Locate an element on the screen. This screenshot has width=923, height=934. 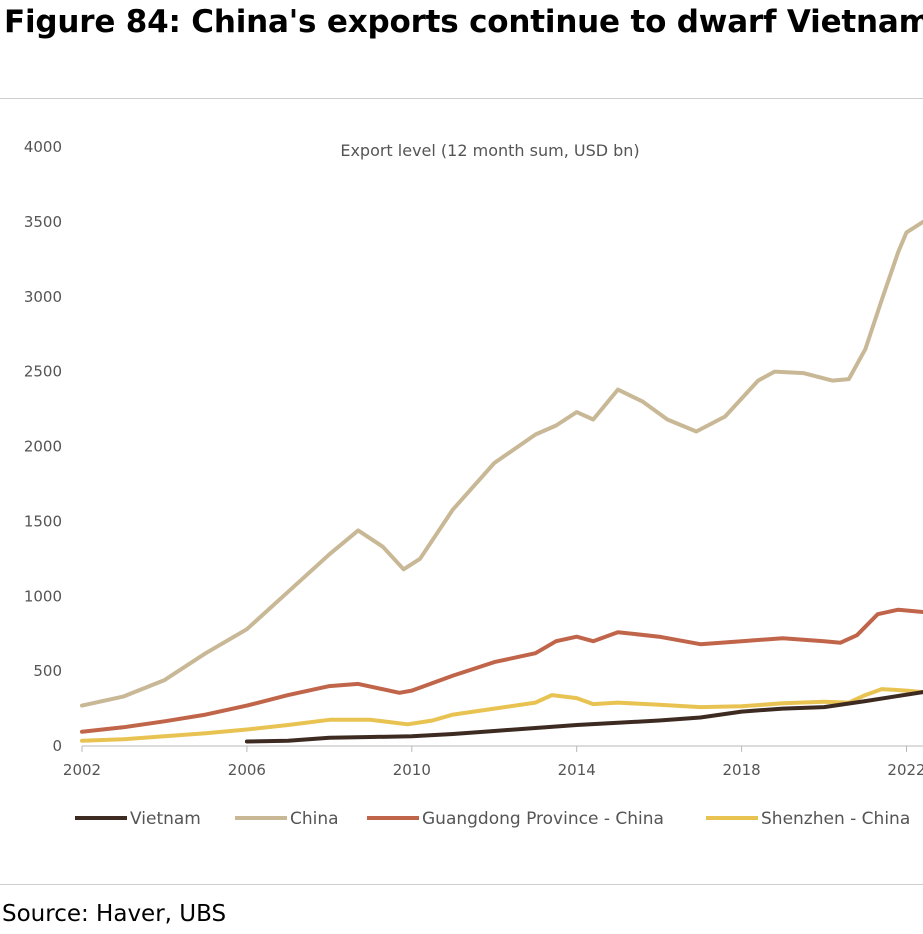
series-line-shenzhen-china is located at coordinates (501, 715).